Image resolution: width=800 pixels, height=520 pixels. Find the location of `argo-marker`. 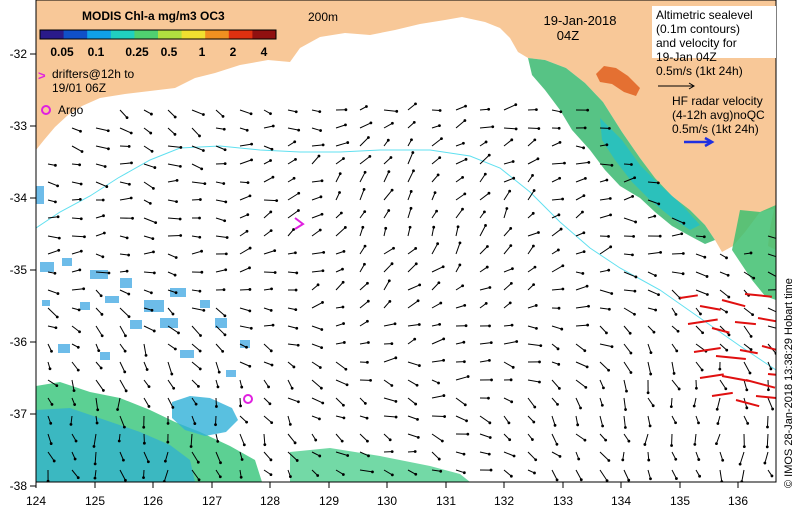

argo-marker is located at coordinates (248, 399).